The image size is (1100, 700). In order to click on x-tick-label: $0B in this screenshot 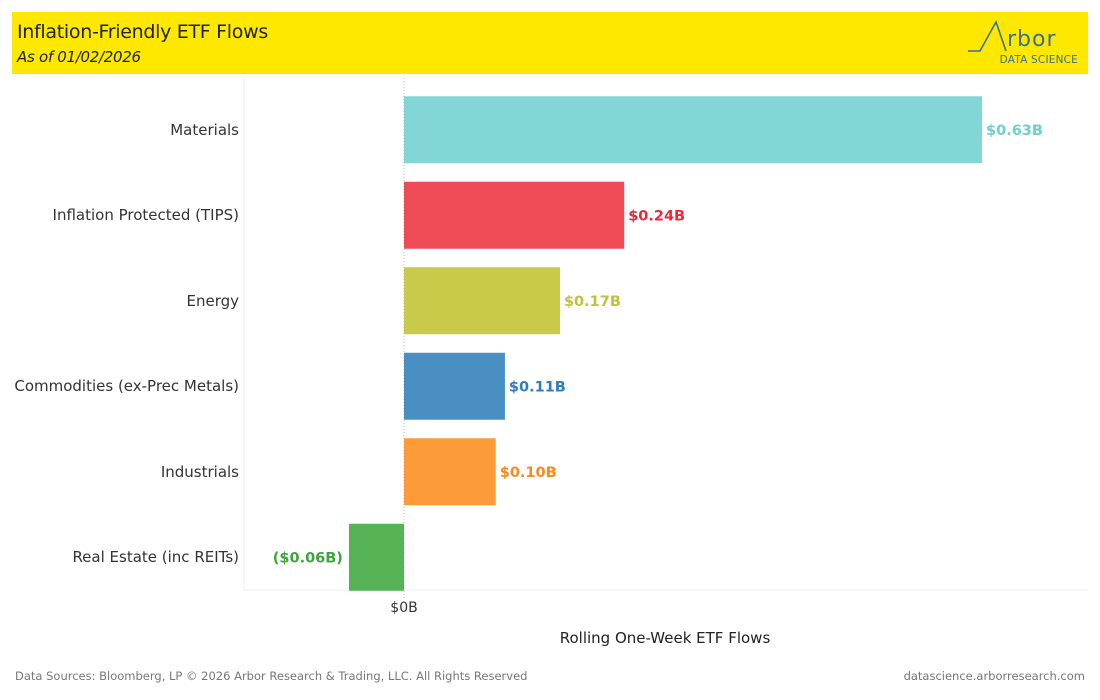, I will do `click(404, 608)`.